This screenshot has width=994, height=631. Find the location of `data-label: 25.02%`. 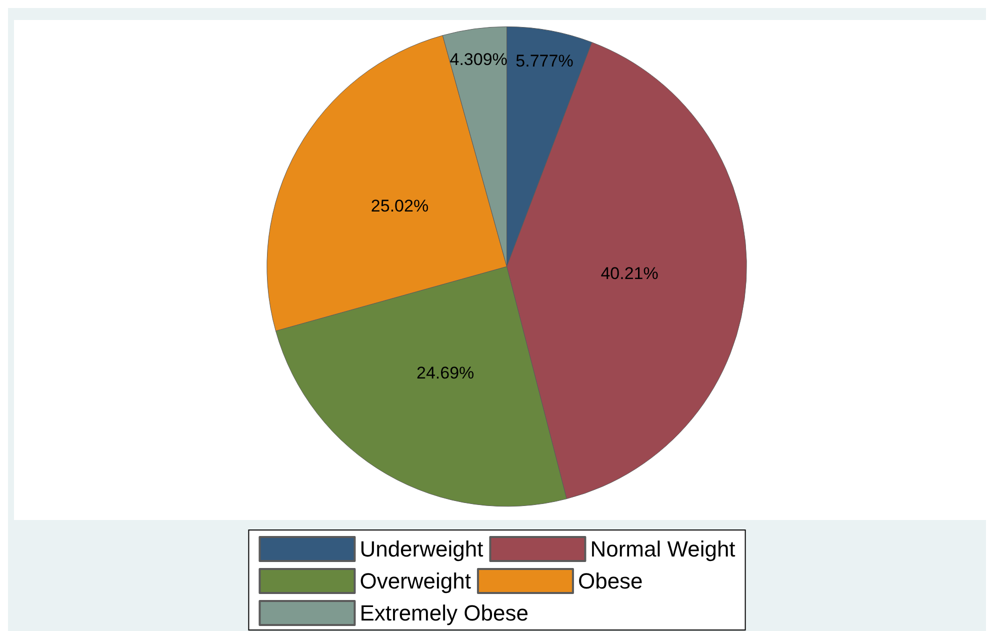

data-label: 25.02% is located at coordinates (399, 206).